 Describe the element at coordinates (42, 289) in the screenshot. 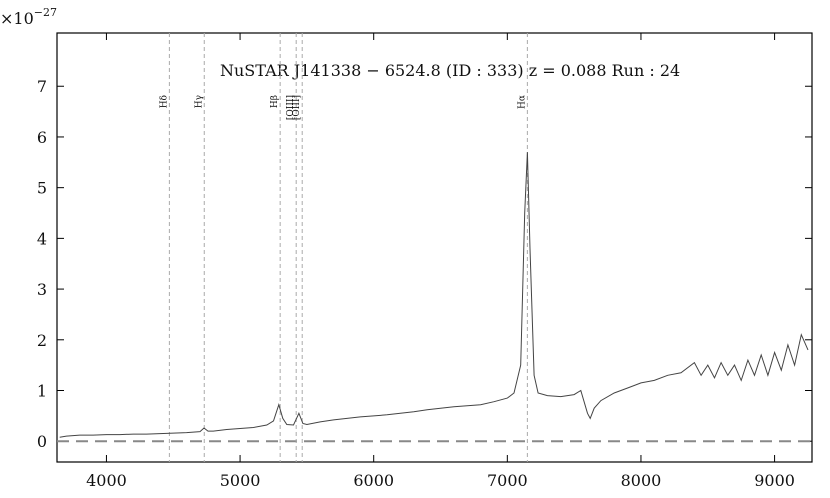

I see `y-tick-label: 3` at that location.